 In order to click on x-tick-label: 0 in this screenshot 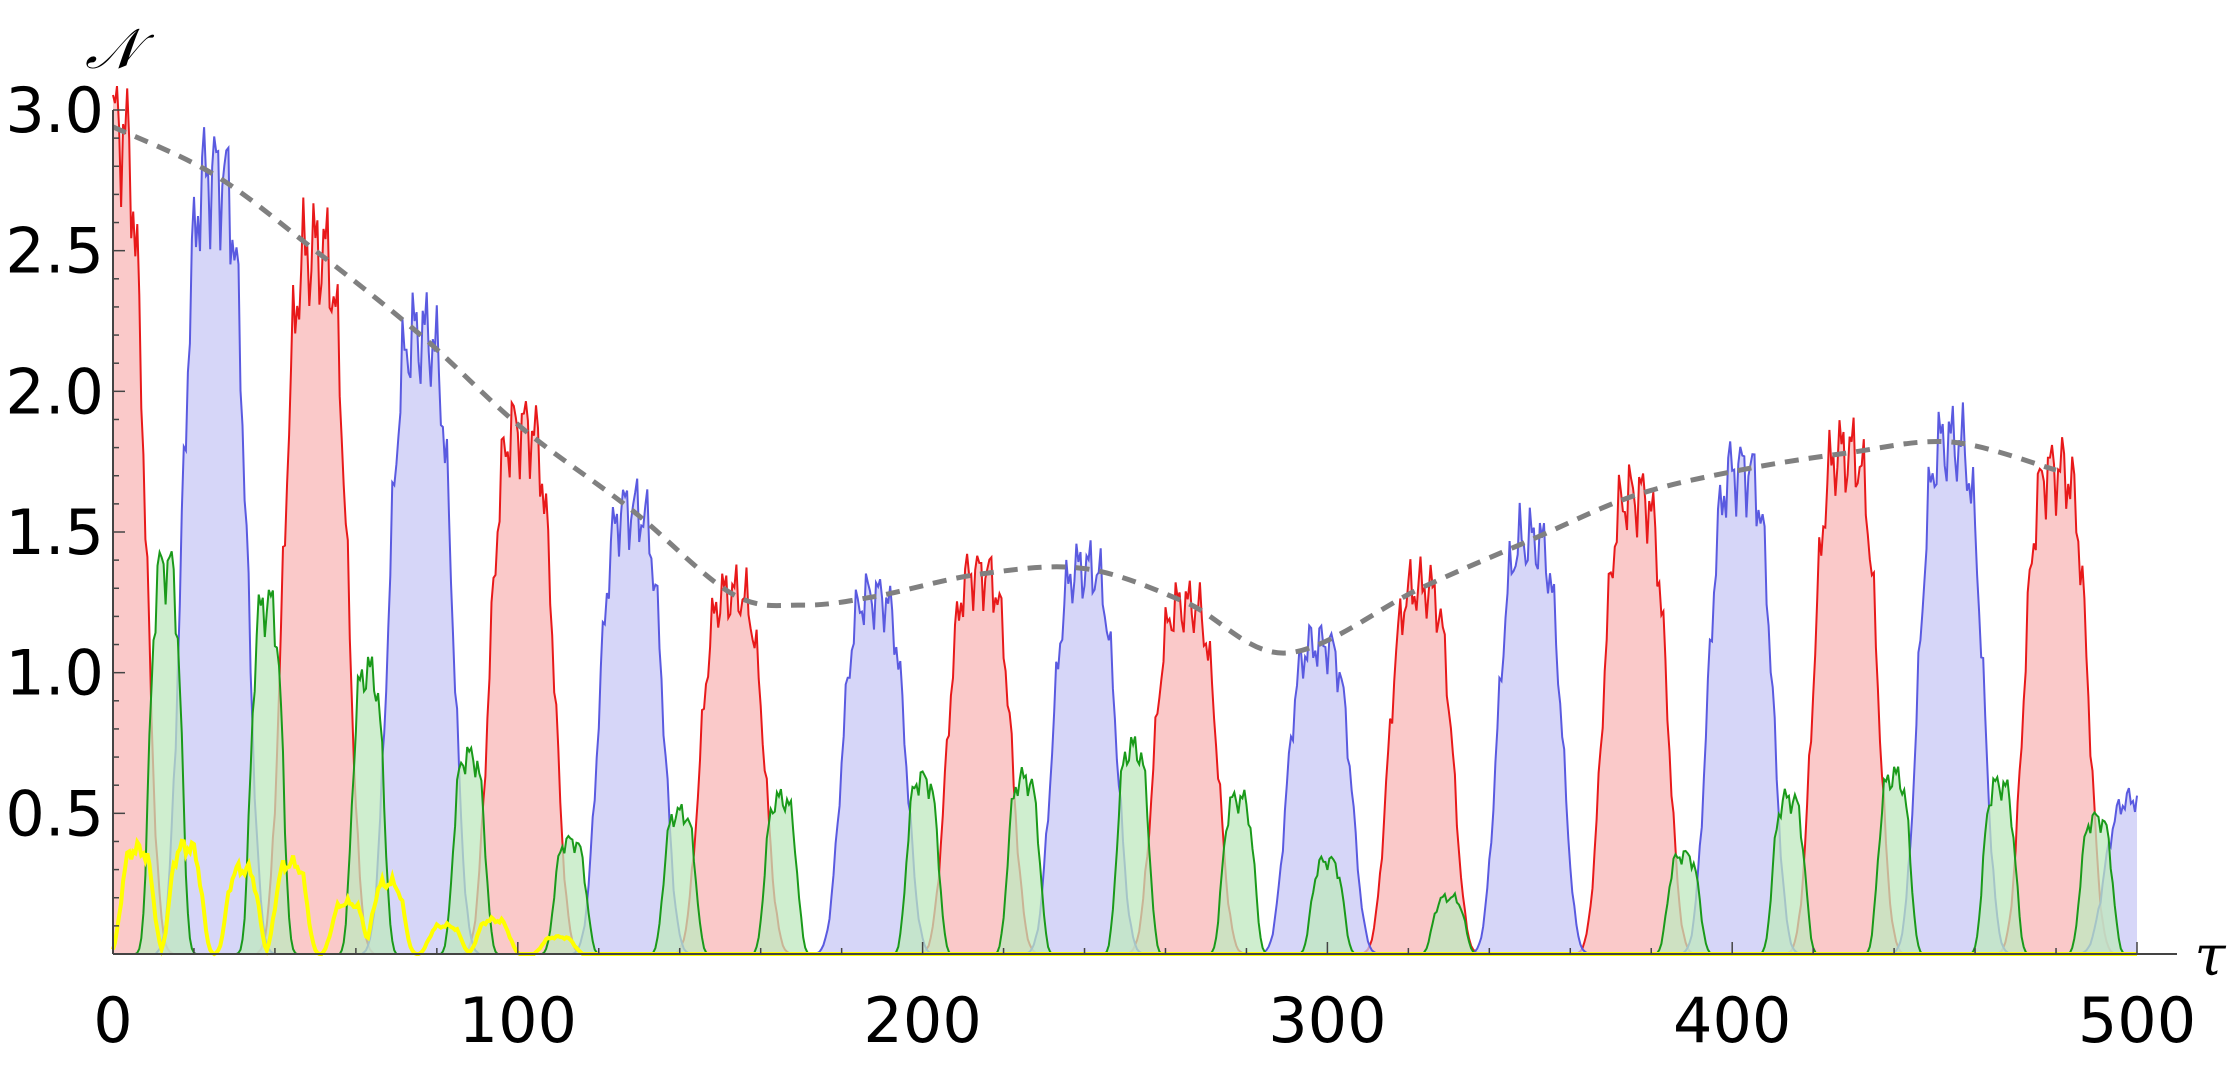, I will do `click(112, 1020)`.